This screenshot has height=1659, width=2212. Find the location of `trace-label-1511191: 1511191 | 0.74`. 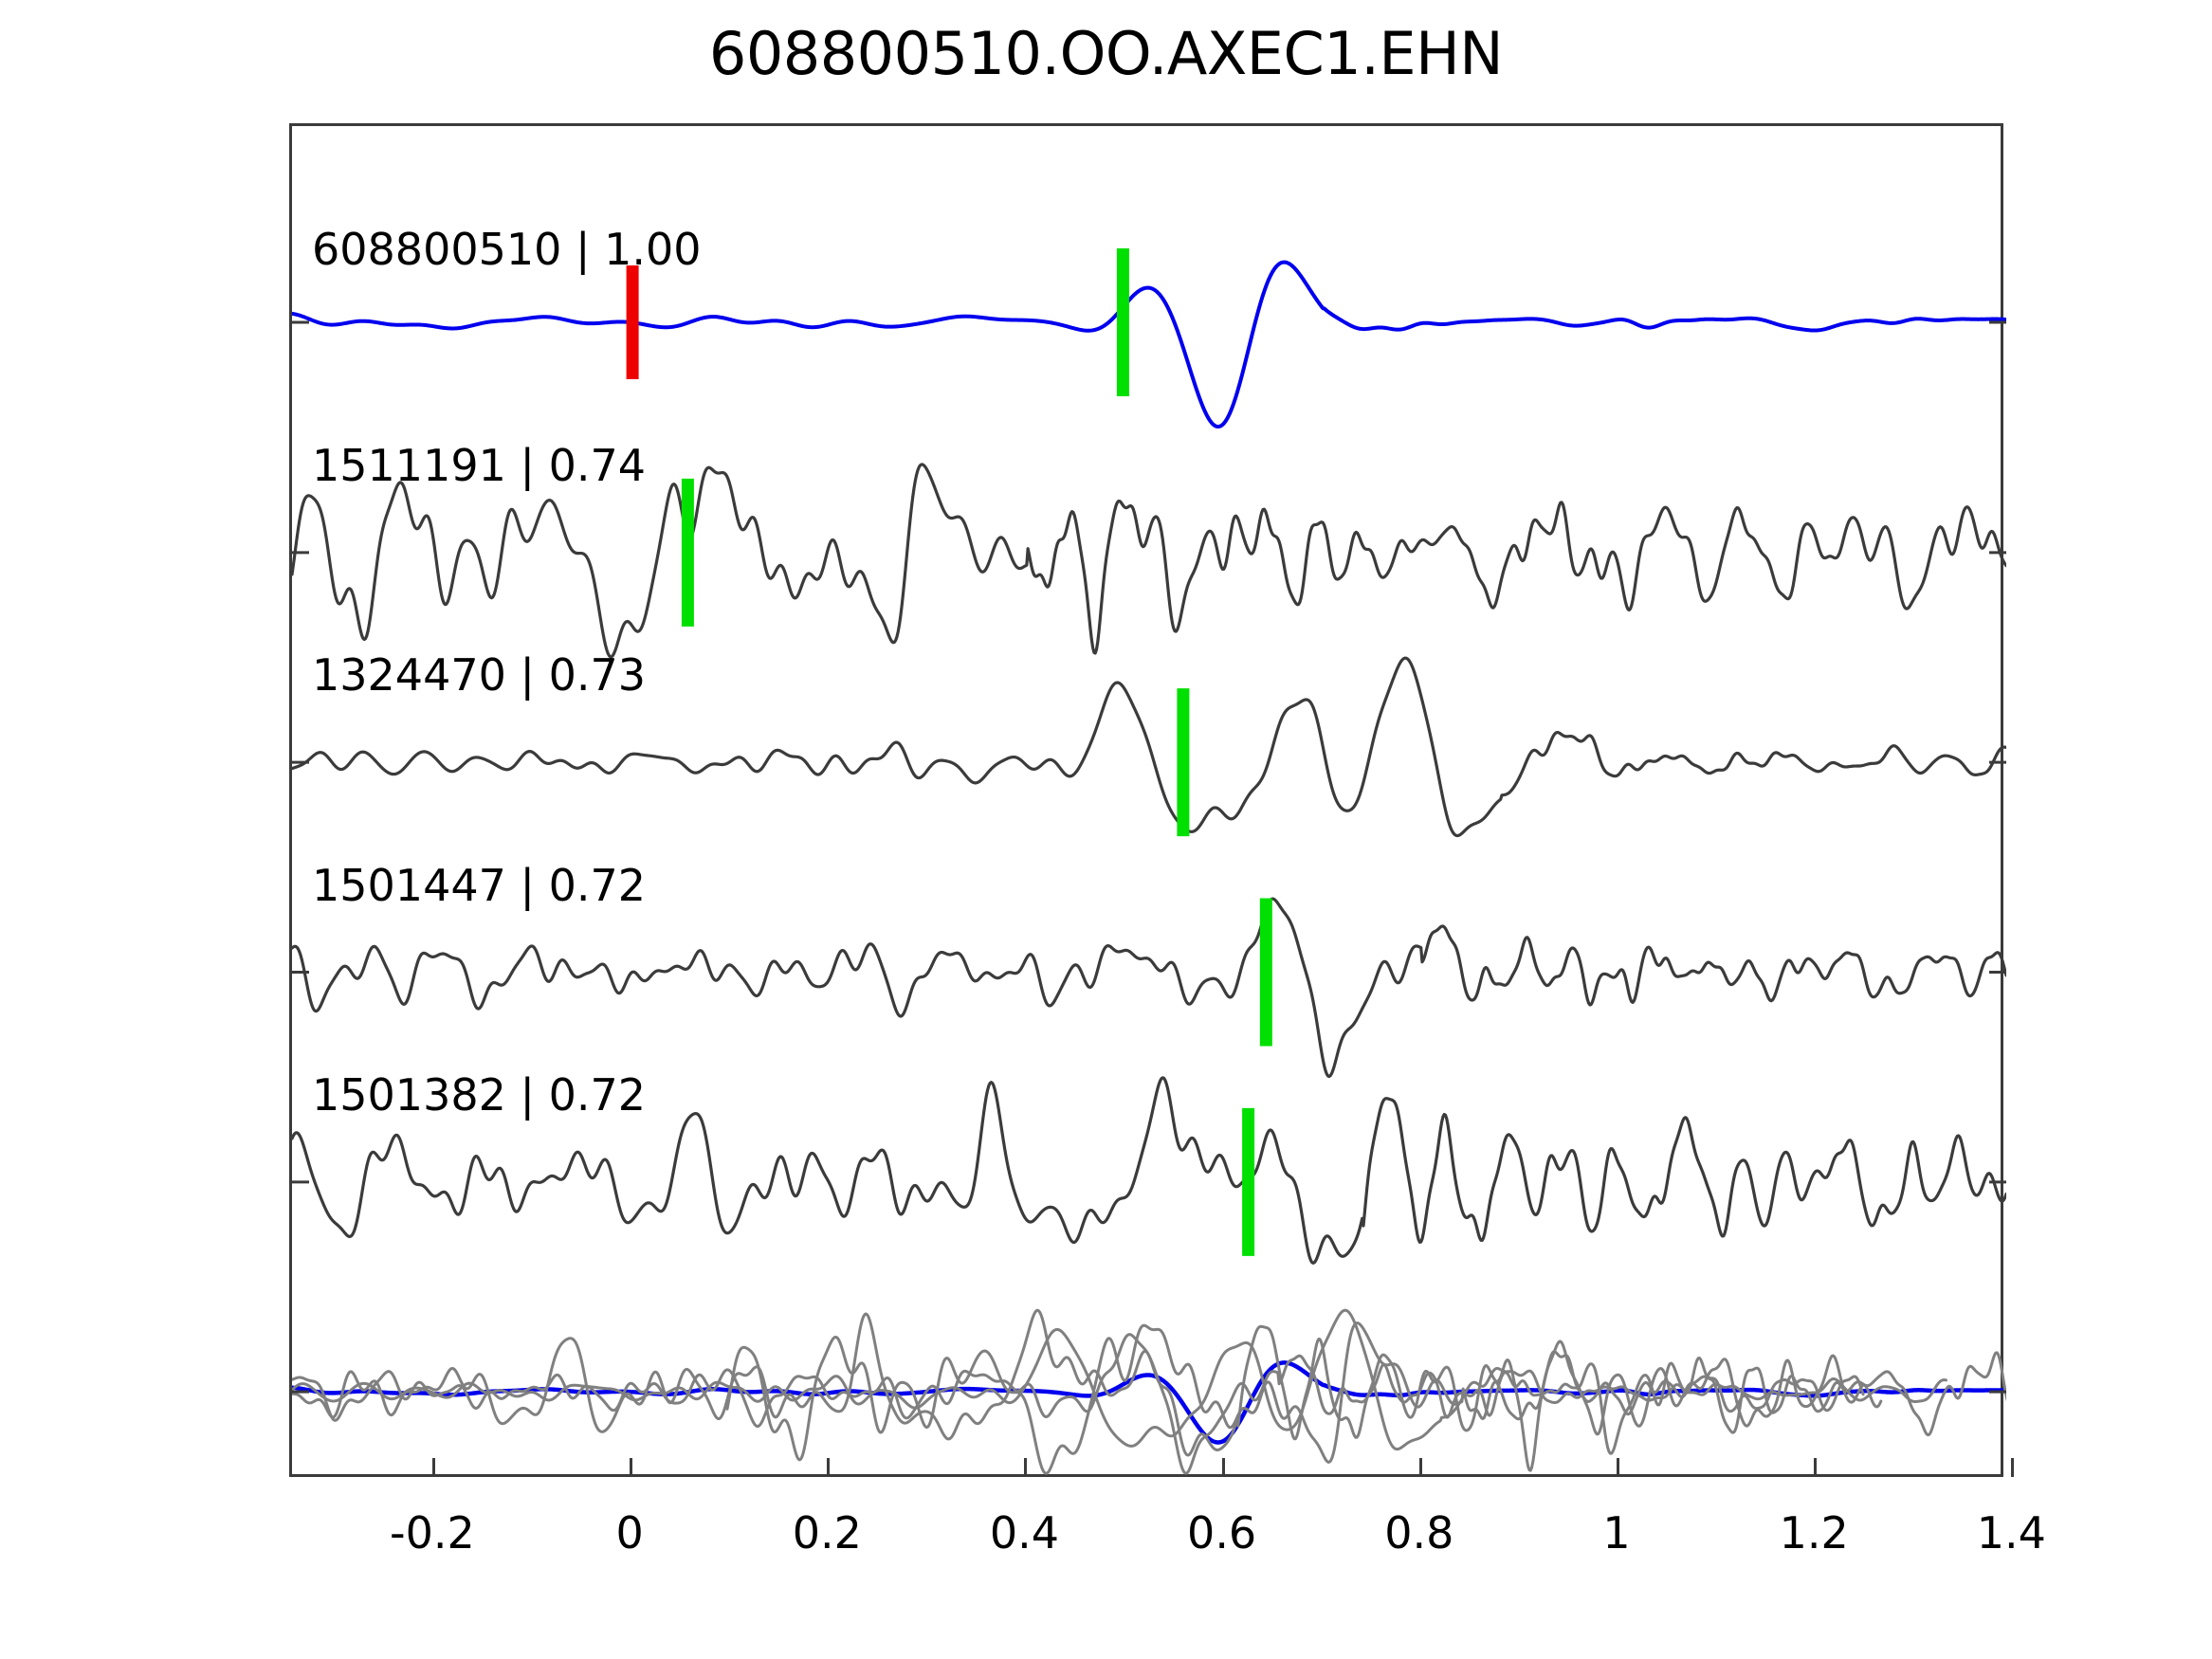

trace-label-1511191: 1511191 | 0.74 is located at coordinates (479, 466).